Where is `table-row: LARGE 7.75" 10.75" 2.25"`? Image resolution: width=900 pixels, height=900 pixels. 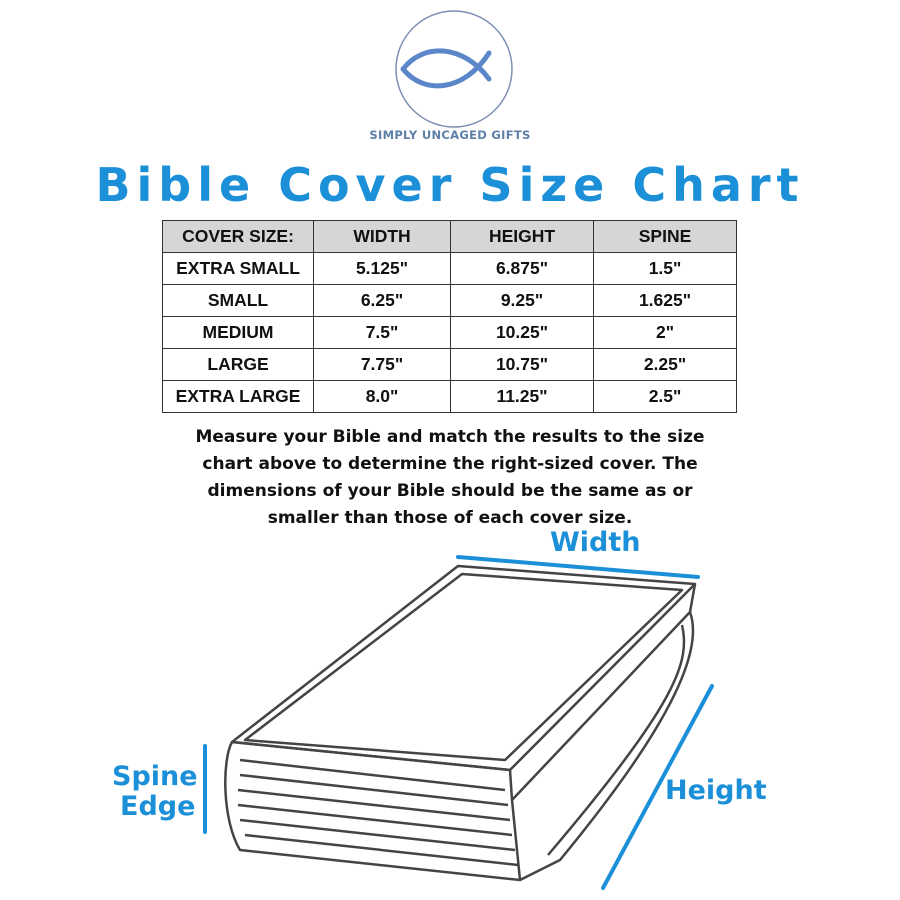
table-row: LARGE 7.75" 10.75" 2.25" is located at coordinates (449, 364).